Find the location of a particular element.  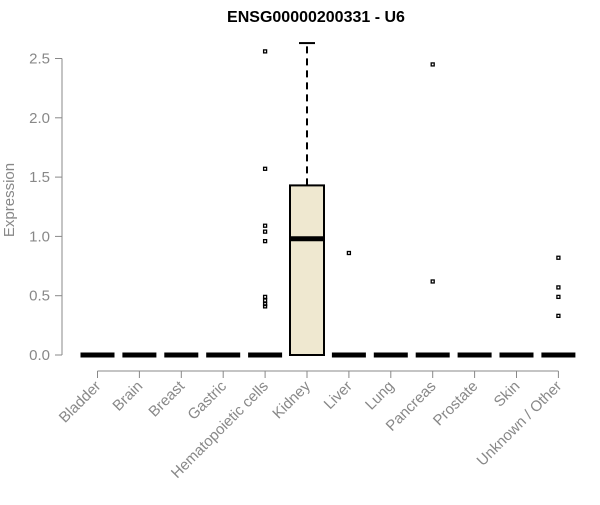

box-kidney is located at coordinates (307, 199).